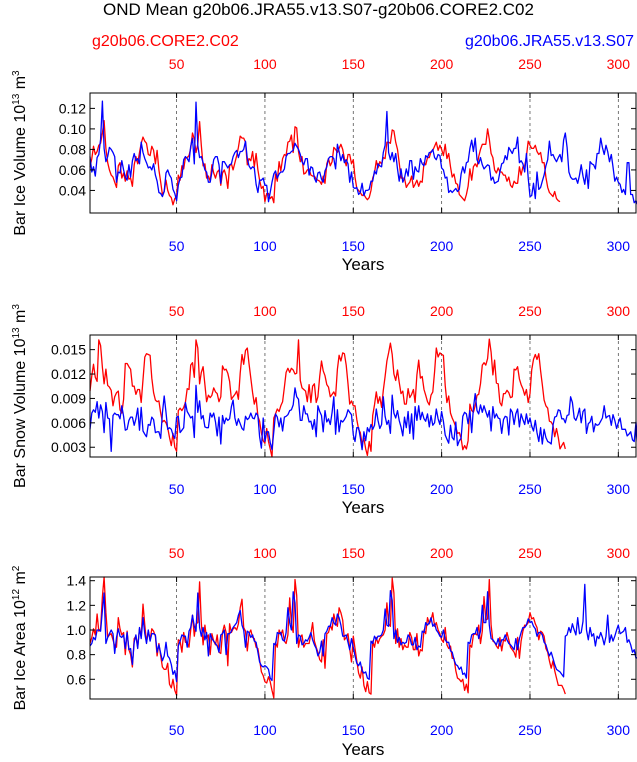 This screenshot has height=762, width=637. What do you see at coordinates (16, 568) in the screenshot?
I see `y-axis-label-exponent: 2` at bounding box center [16, 568].